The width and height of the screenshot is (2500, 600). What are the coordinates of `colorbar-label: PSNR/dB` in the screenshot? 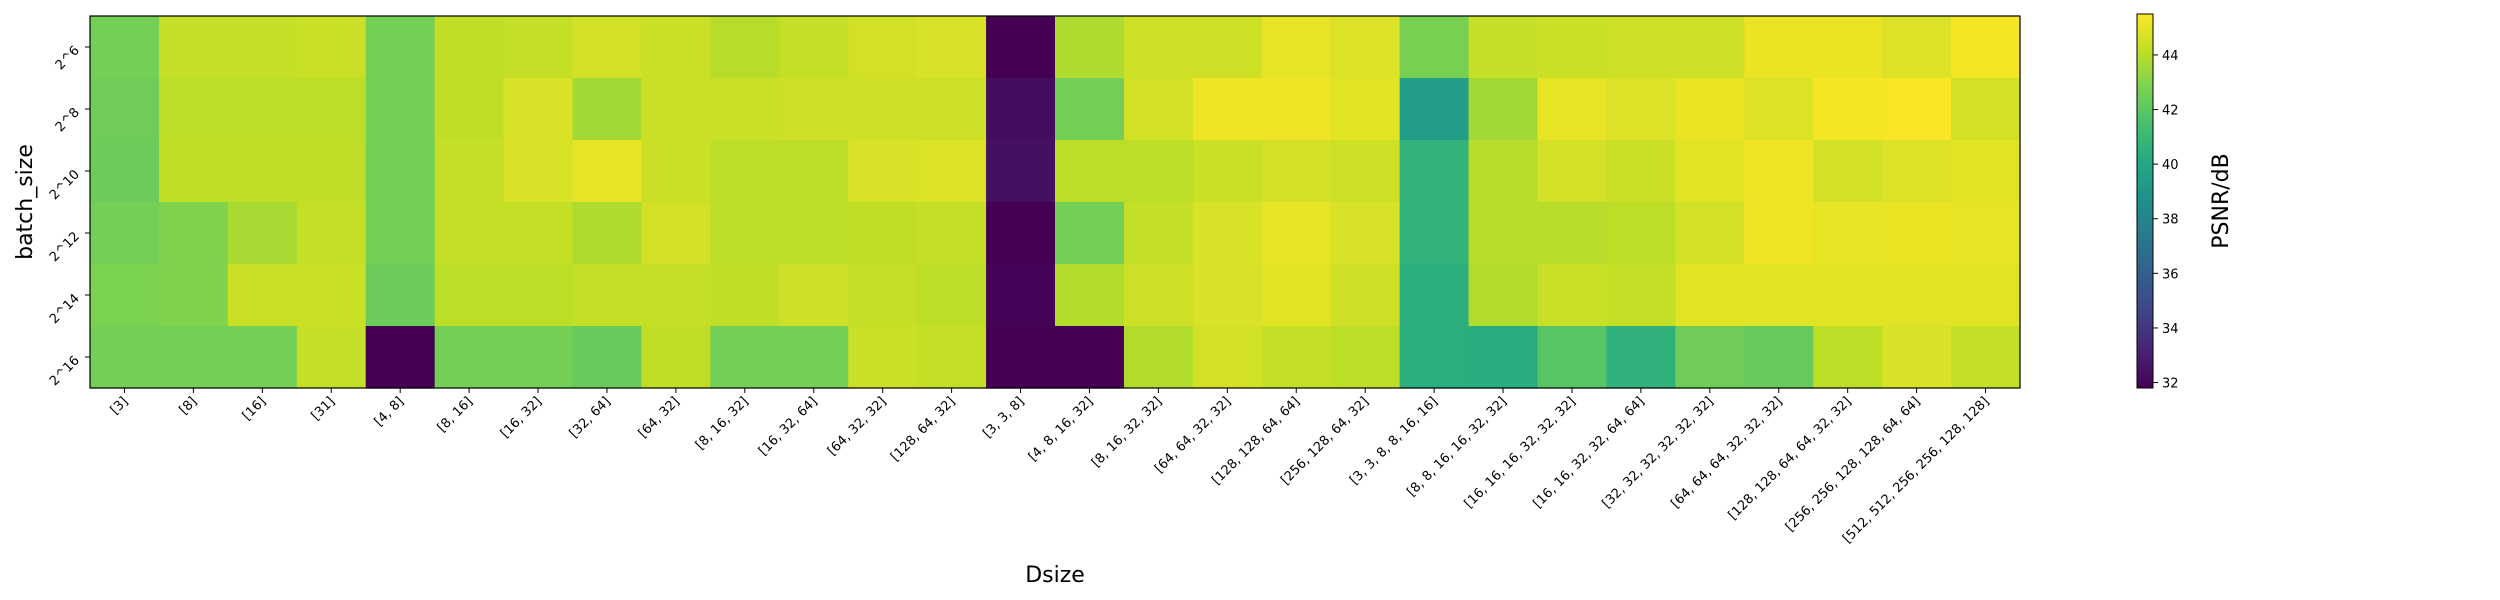 It's located at (2221, 200).